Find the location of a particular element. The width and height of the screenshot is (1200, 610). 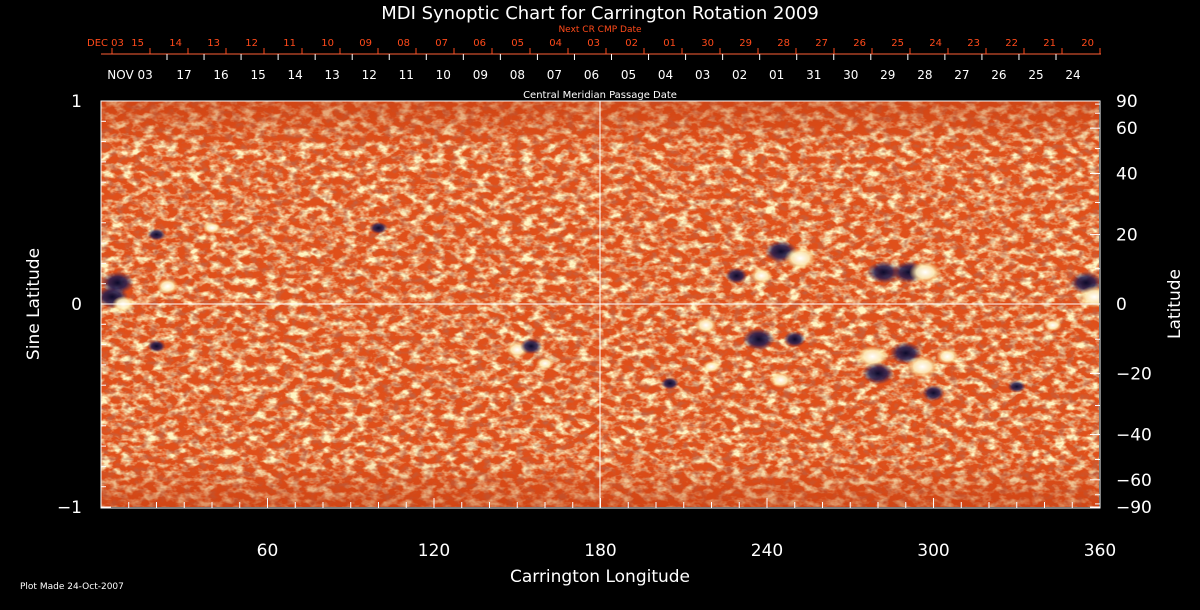

white-date-label: 06 is located at coordinates (591, 75).